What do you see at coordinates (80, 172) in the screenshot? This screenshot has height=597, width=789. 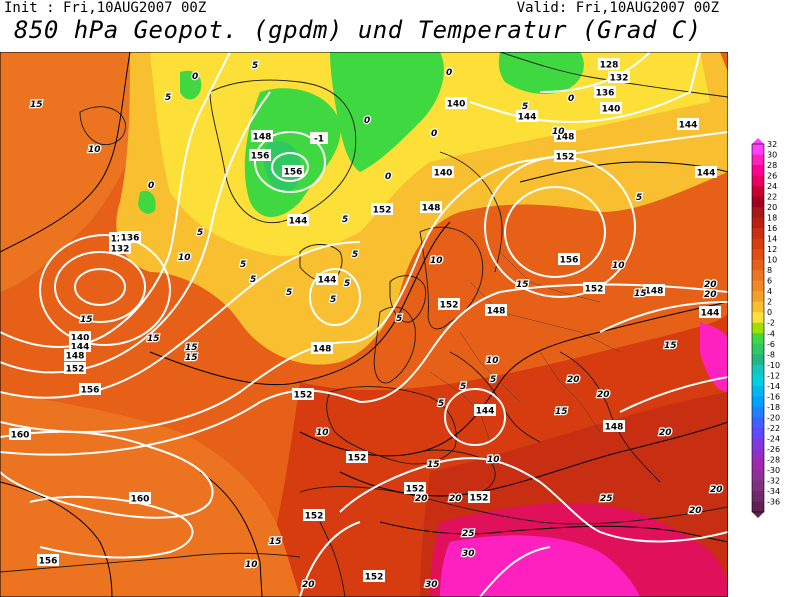 I see `atlantic-zone` at bounding box center [80, 172].